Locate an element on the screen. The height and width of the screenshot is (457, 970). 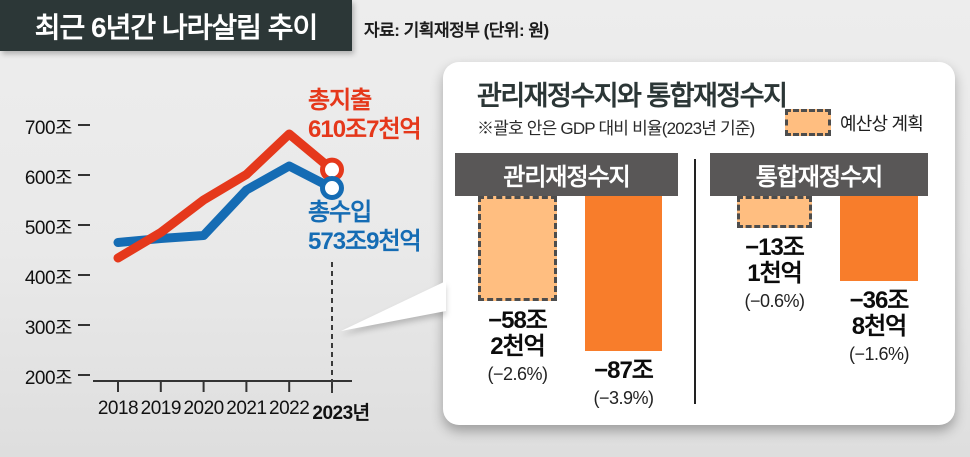
bar-value: −58조 is located at coordinates (518, 320).